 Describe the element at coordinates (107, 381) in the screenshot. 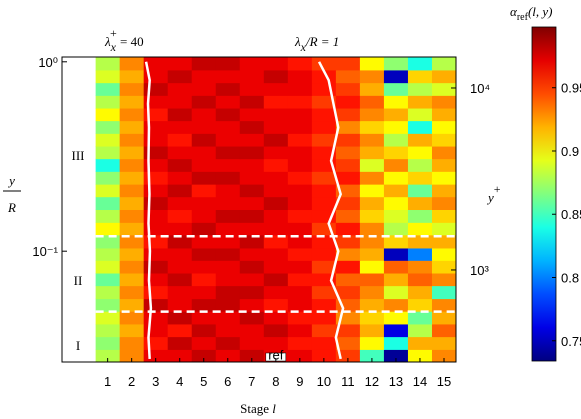

I see `x-tick-label: 1` at that location.